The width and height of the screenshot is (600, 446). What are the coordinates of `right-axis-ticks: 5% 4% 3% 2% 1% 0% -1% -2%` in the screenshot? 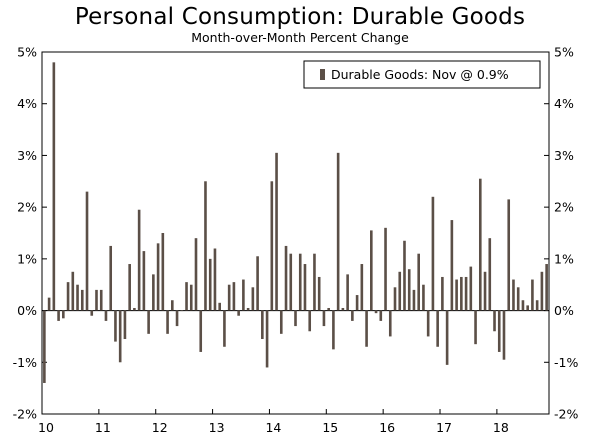 It's located at (561, 233).